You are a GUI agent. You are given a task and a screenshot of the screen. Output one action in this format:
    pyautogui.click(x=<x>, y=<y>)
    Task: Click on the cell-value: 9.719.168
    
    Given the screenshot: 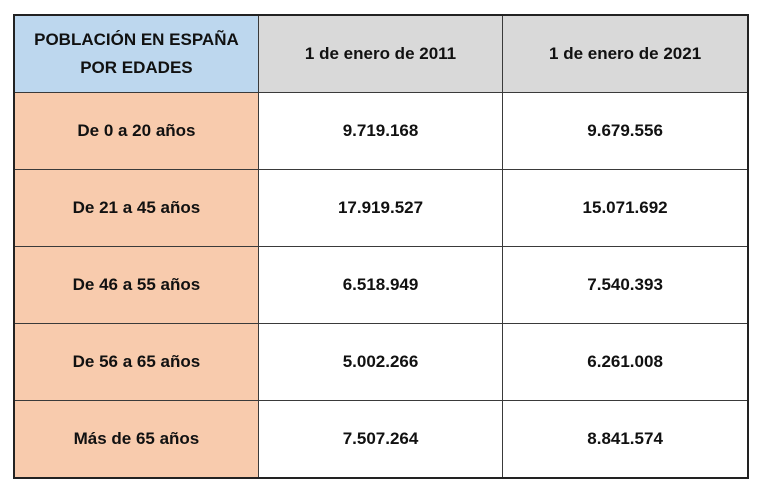 What is the action you would take?
    pyautogui.click(x=380, y=131)
    